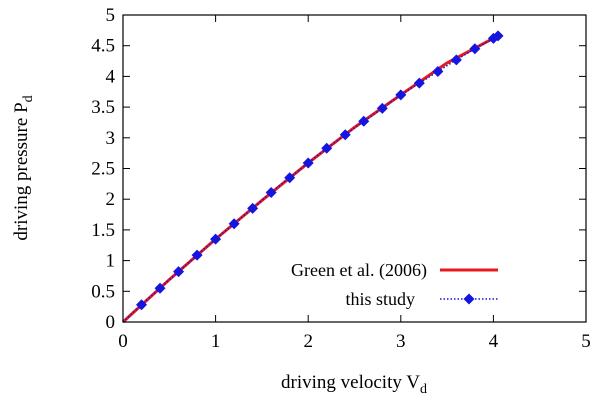 Image resolution: width=595 pixels, height=402 pixels. Describe the element at coordinates (103, 107) in the screenshot. I see `y-tick-label: 3.5` at that location.